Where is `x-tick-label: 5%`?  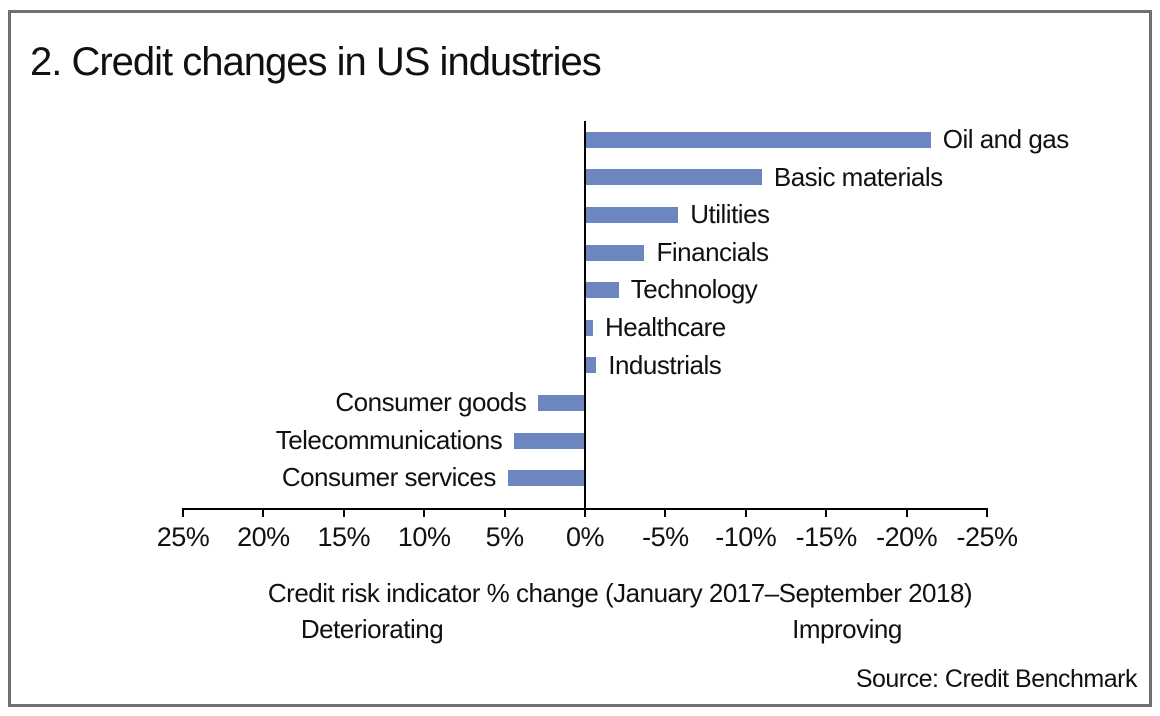 x-tick-label: 5% is located at coordinates (505, 537).